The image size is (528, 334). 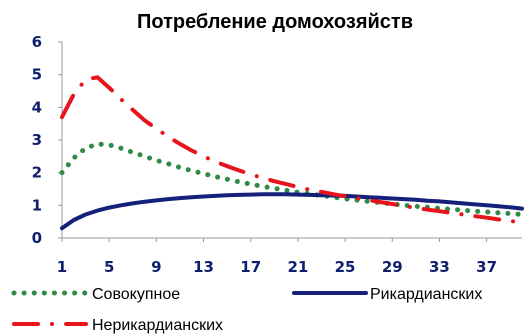 What do you see at coordinates (439, 267) in the screenshot?
I see `x-tick-label: 33` at bounding box center [439, 267].